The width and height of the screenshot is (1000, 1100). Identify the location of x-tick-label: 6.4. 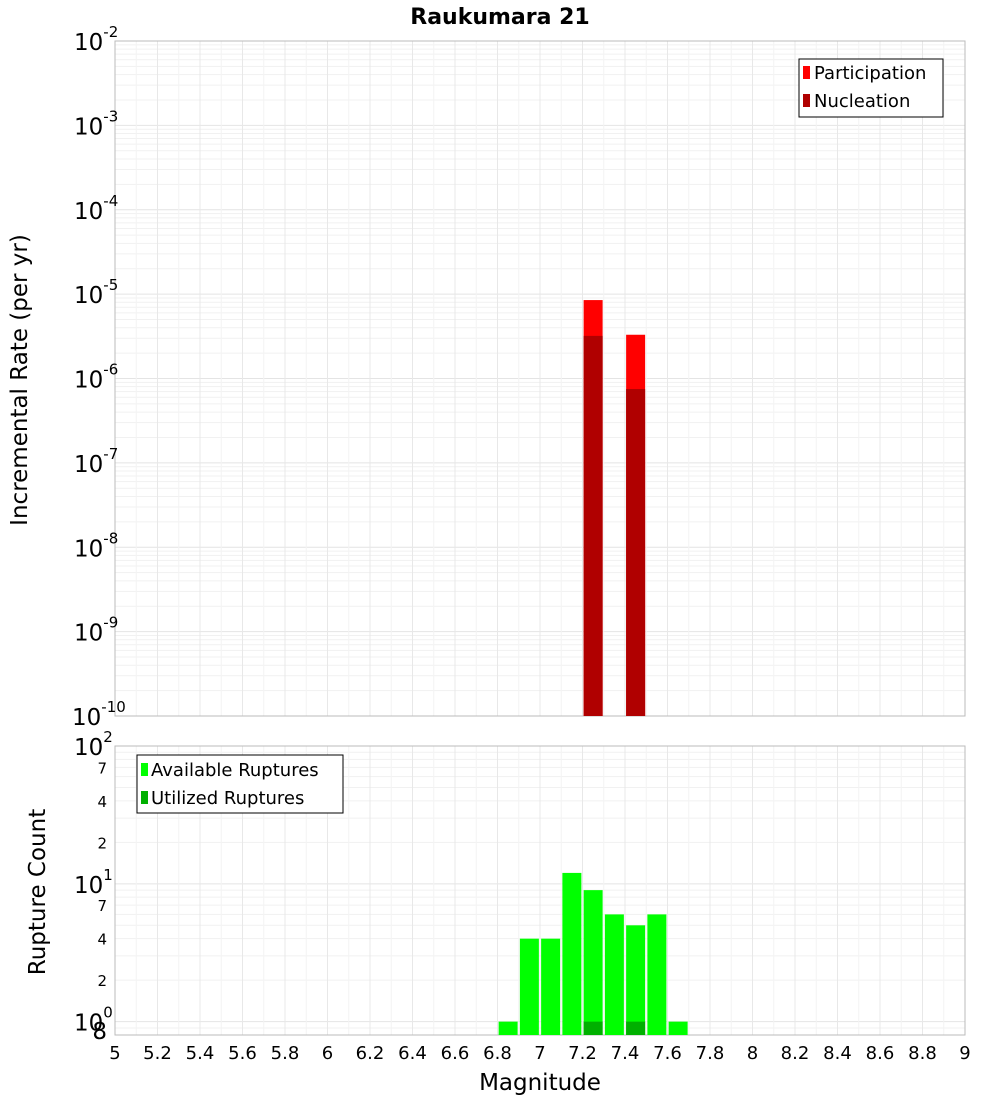
(412, 1053).